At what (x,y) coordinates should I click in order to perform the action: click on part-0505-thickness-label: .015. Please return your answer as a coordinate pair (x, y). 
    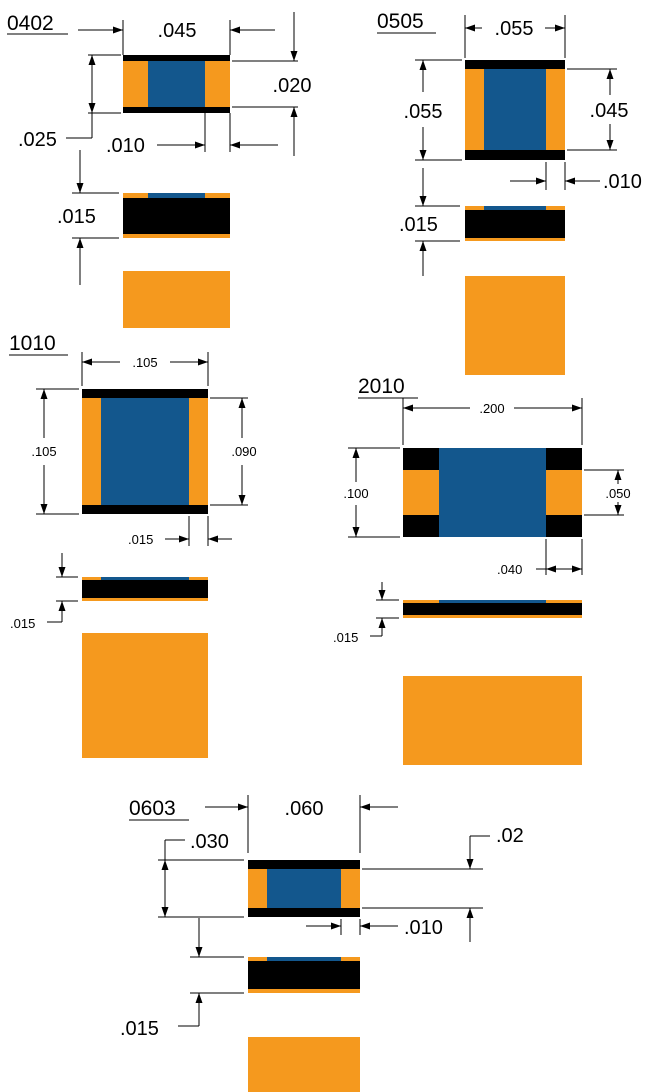
    Looking at the image, I should click on (418, 225).